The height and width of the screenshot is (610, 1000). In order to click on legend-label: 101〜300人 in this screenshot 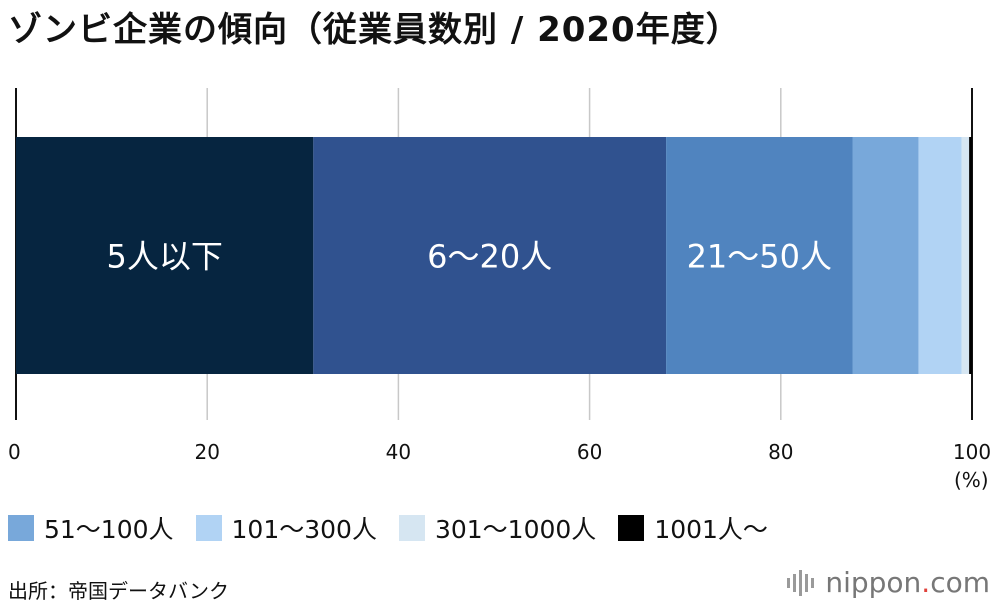, I will do `click(304, 529)`.